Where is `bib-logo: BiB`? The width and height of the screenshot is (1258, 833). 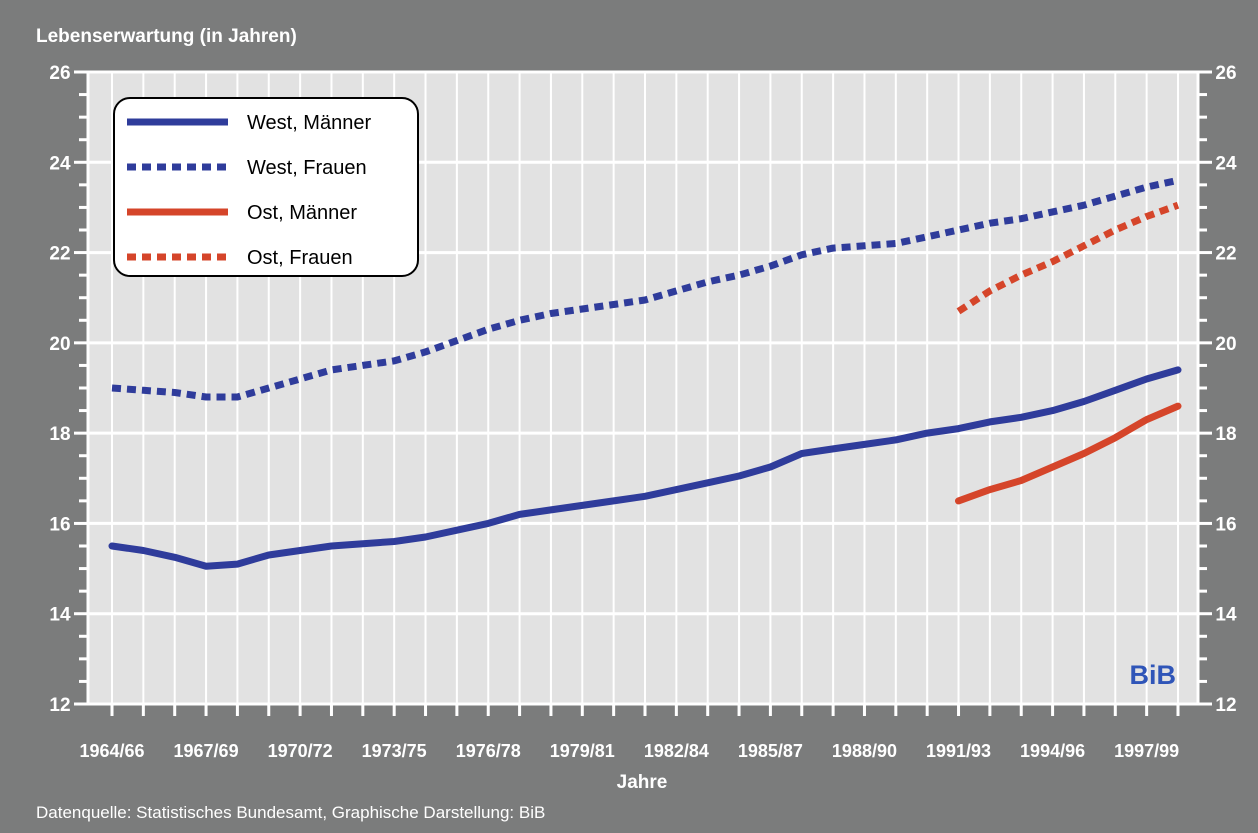 bib-logo: BiB is located at coordinates (1153, 675).